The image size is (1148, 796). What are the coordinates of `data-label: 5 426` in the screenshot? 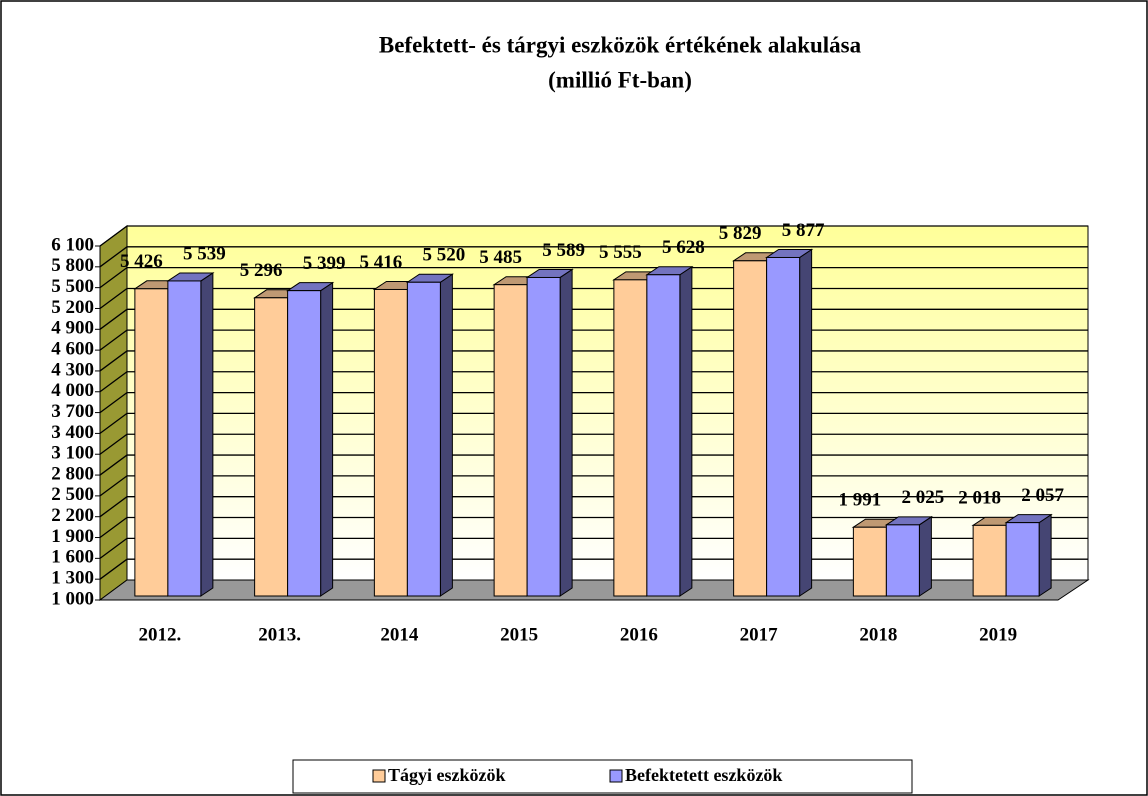 It's located at (141, 261).